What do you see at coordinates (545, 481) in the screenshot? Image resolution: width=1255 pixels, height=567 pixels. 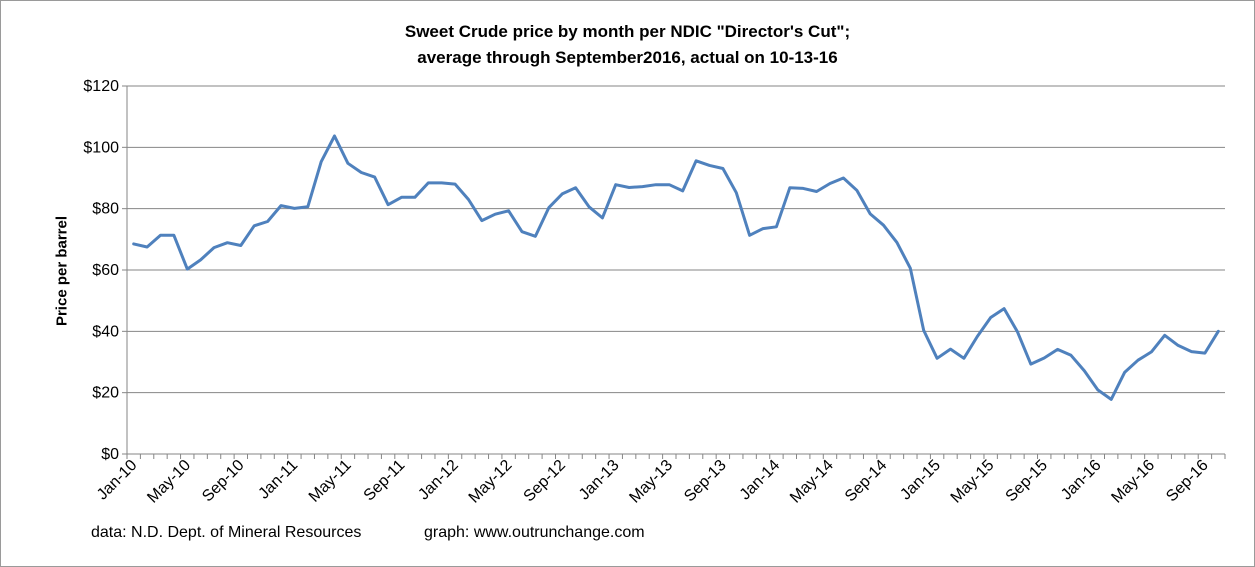 I see `x-tick-label: Sep-12` at bounding box center [545, 481].